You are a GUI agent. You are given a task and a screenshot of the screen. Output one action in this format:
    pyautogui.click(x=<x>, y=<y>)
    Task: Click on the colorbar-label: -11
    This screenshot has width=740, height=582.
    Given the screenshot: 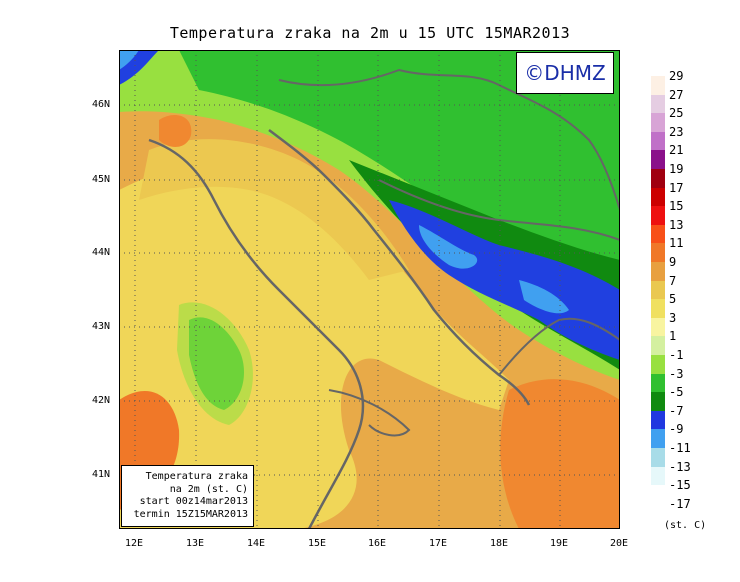 What is the action you would take?
    pyautogui.click(x=680, y=448)
    